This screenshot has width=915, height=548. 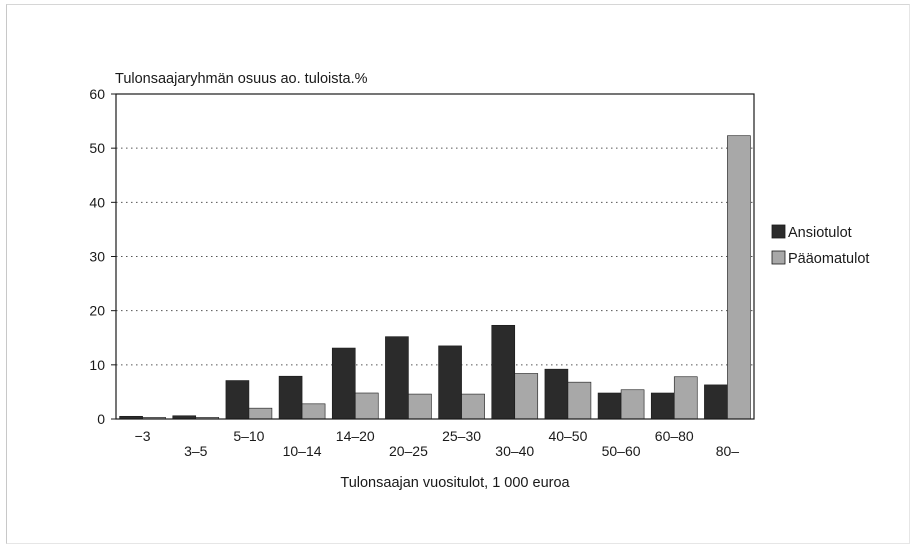 I want to click on x-tick-label: 20–25, so click(x=408, y=451).